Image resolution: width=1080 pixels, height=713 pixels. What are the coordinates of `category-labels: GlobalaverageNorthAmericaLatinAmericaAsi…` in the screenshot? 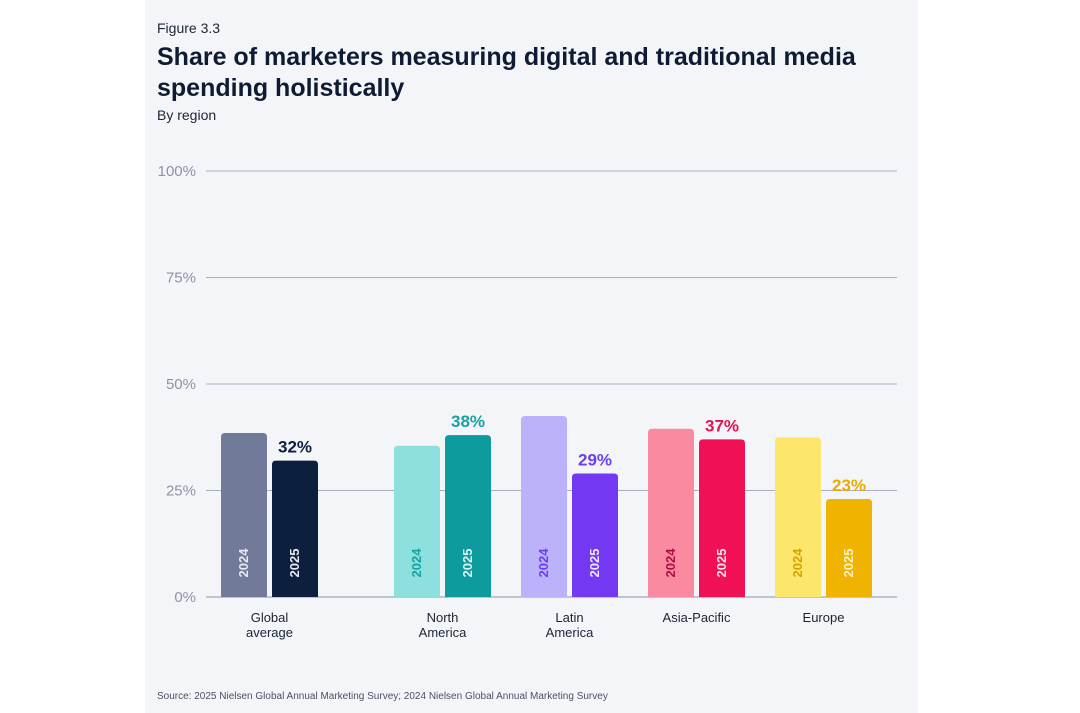 It's located at (545, 625).